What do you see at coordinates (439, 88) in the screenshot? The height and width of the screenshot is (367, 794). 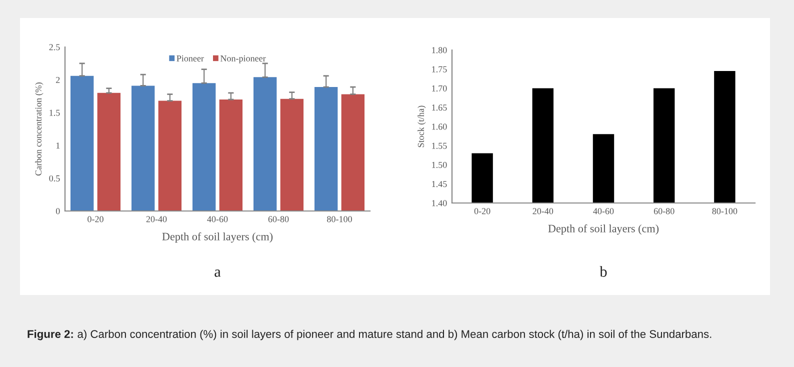 I see `y-tick-label: 1.70` at bounding box center [439, 88].